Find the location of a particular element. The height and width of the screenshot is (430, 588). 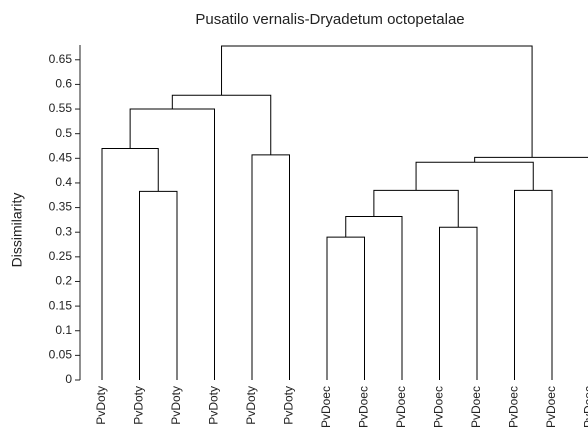

y-tick-label: 0.5 is located at coordinates (63, 133).